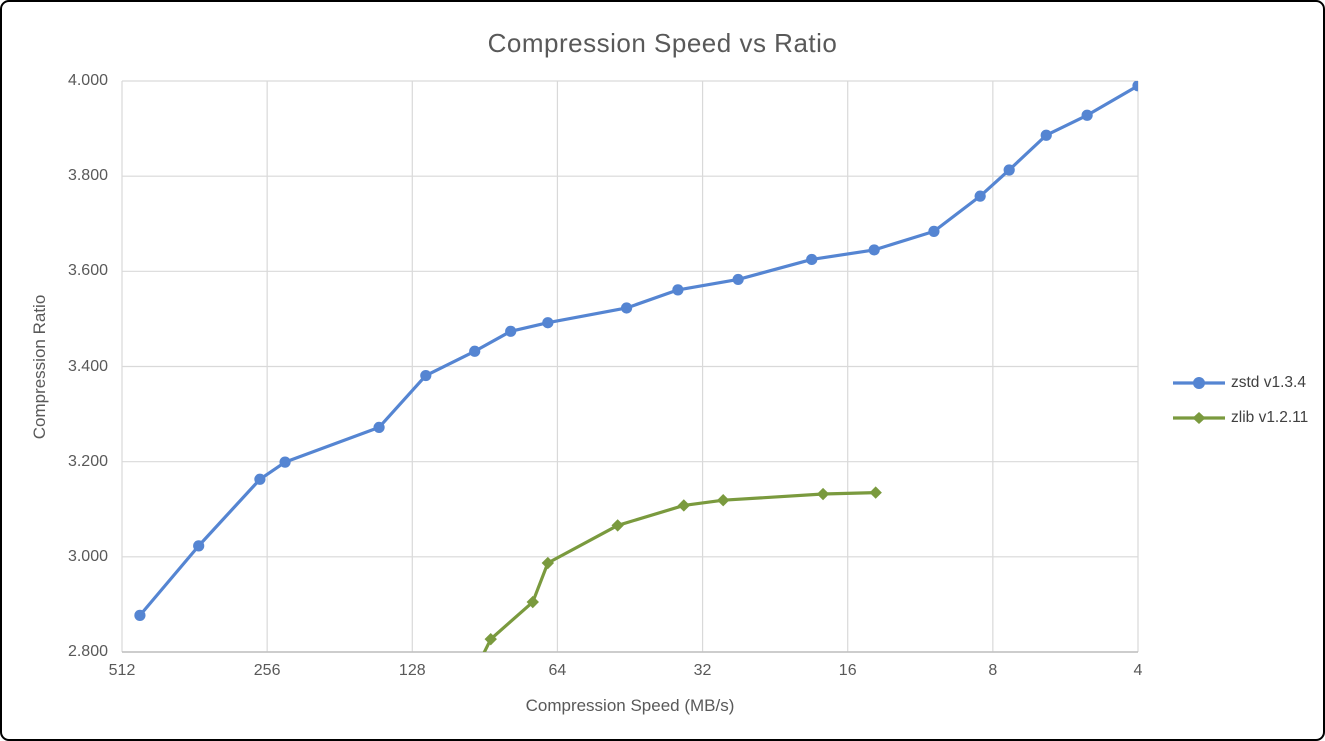 This screenshot has width=1325, height=741. I want to click on legend-item-zstd: zstd v1.3.4, so click(1240, 383).